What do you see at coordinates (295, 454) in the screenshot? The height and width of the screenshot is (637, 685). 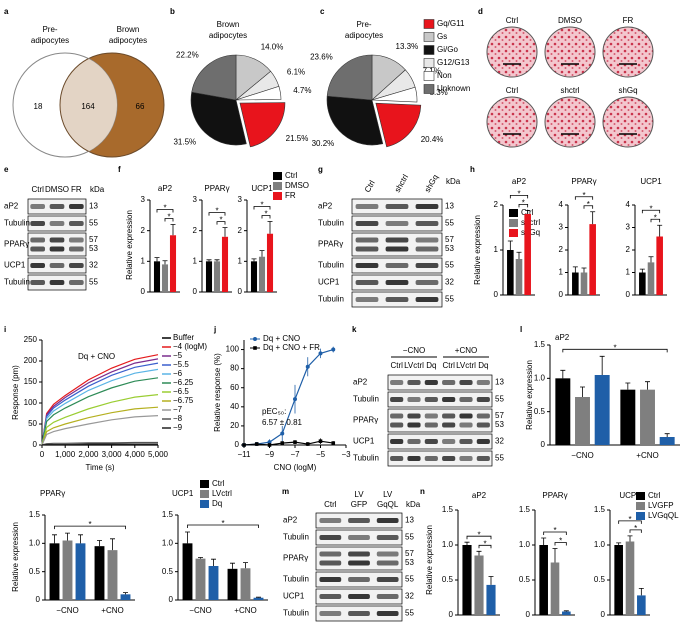 I see `x-tick-label: −7` at bounding box center [295, 454].